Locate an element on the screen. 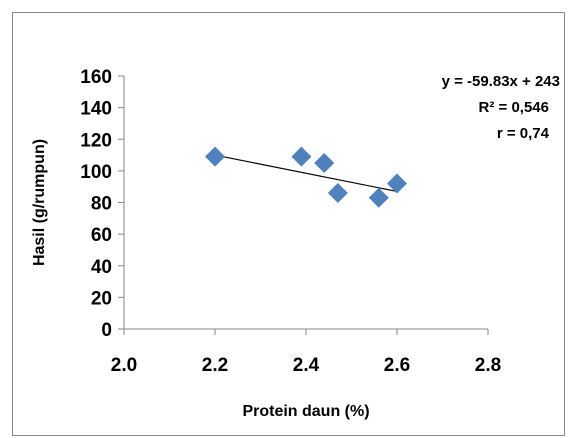 This screenshot has height=438, width=571. x-tick-label: 2.4 is located at coordinates (306, 365).